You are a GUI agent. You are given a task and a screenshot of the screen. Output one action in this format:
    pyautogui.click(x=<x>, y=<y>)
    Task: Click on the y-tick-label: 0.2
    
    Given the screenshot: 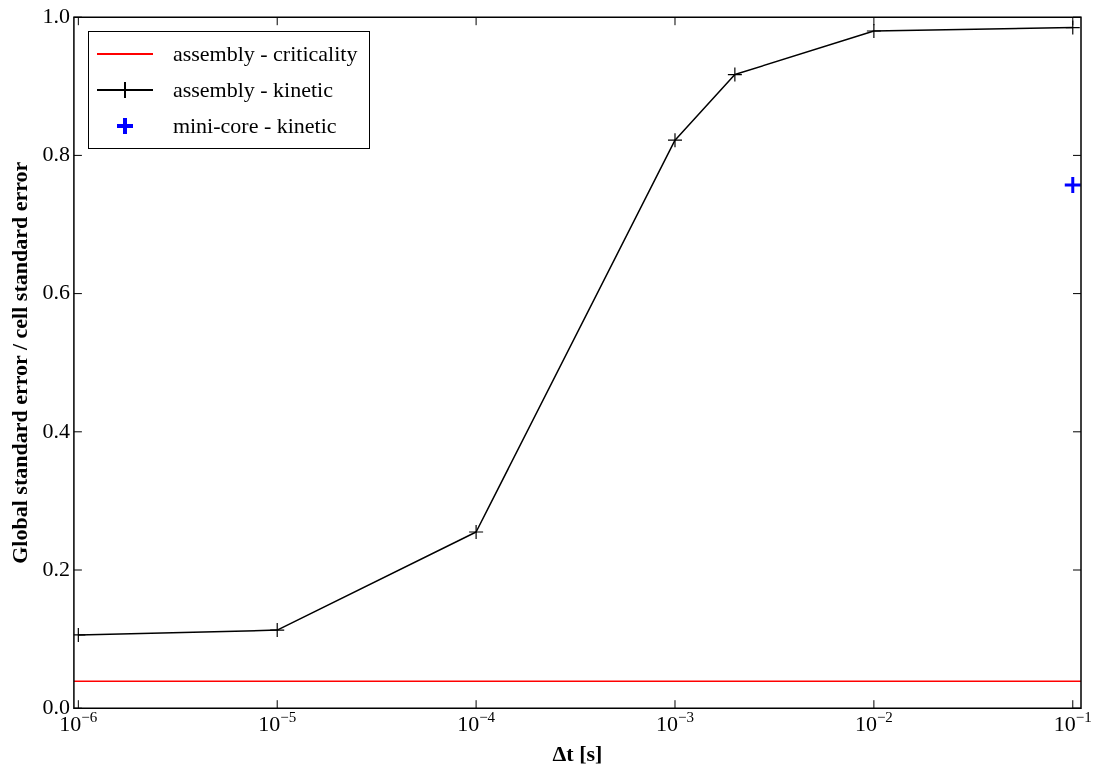 What is the action you would take?
    pyautogui.click(x=56, y=568)
    